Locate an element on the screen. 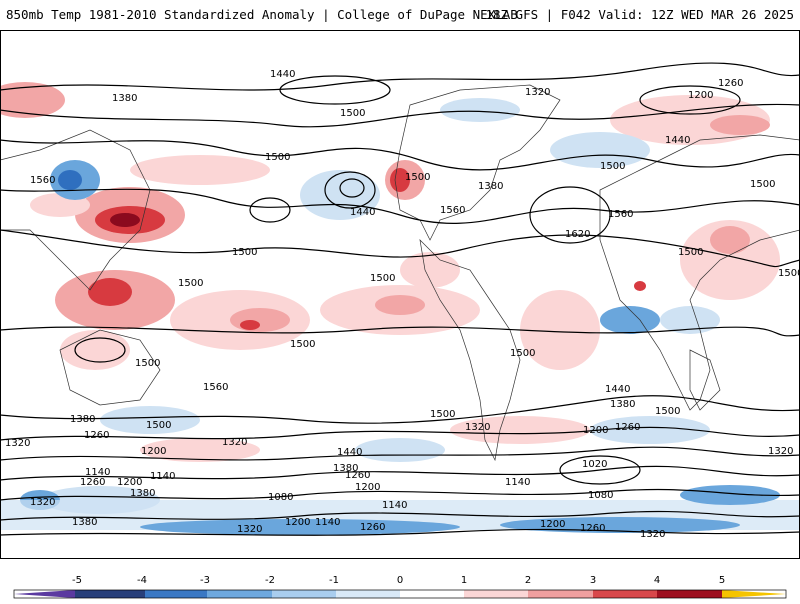 Image resolution: width=800 pixels, height=604 pixels. colorbar-label: -2 is located at coordinates (270, 580).